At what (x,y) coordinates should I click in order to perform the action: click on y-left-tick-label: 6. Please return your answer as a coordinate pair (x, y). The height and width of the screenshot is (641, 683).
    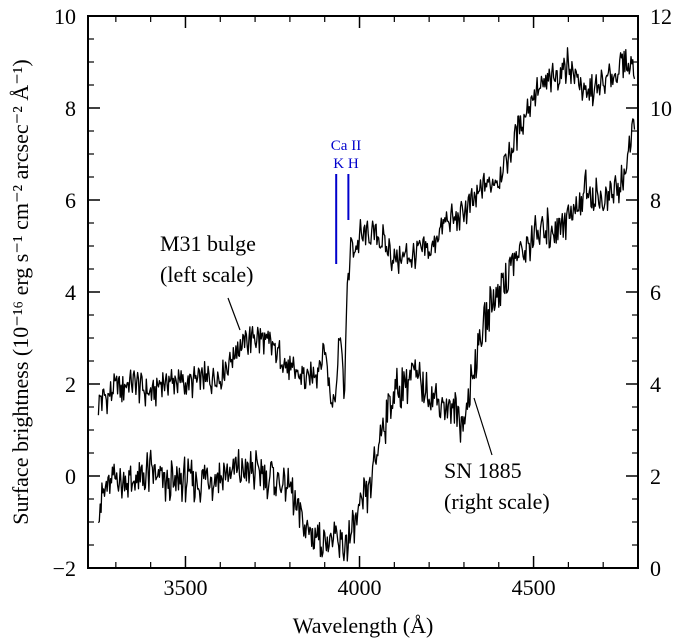
    Looking at the image, I should click on (70, 200).